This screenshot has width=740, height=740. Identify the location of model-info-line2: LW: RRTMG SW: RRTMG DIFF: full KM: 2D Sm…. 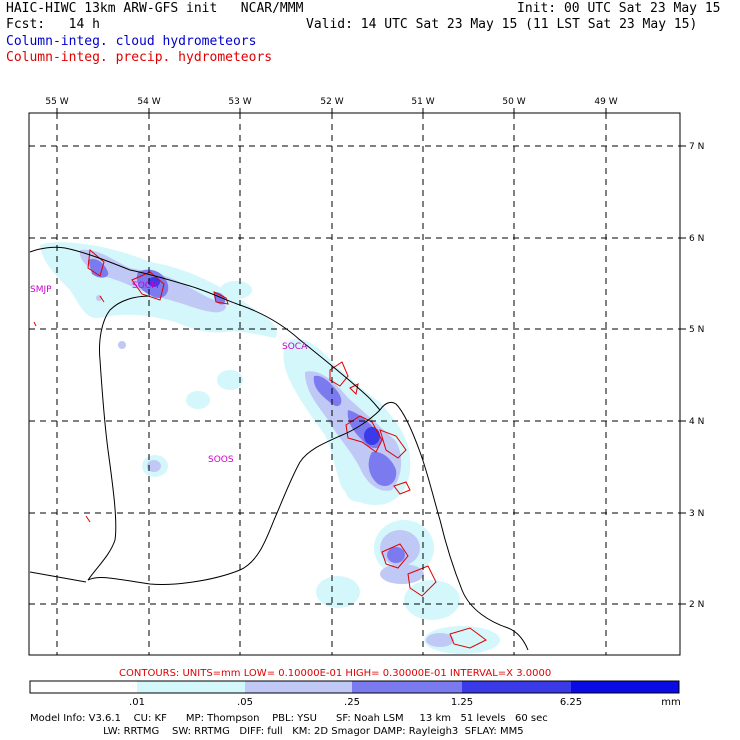
(277, 731).